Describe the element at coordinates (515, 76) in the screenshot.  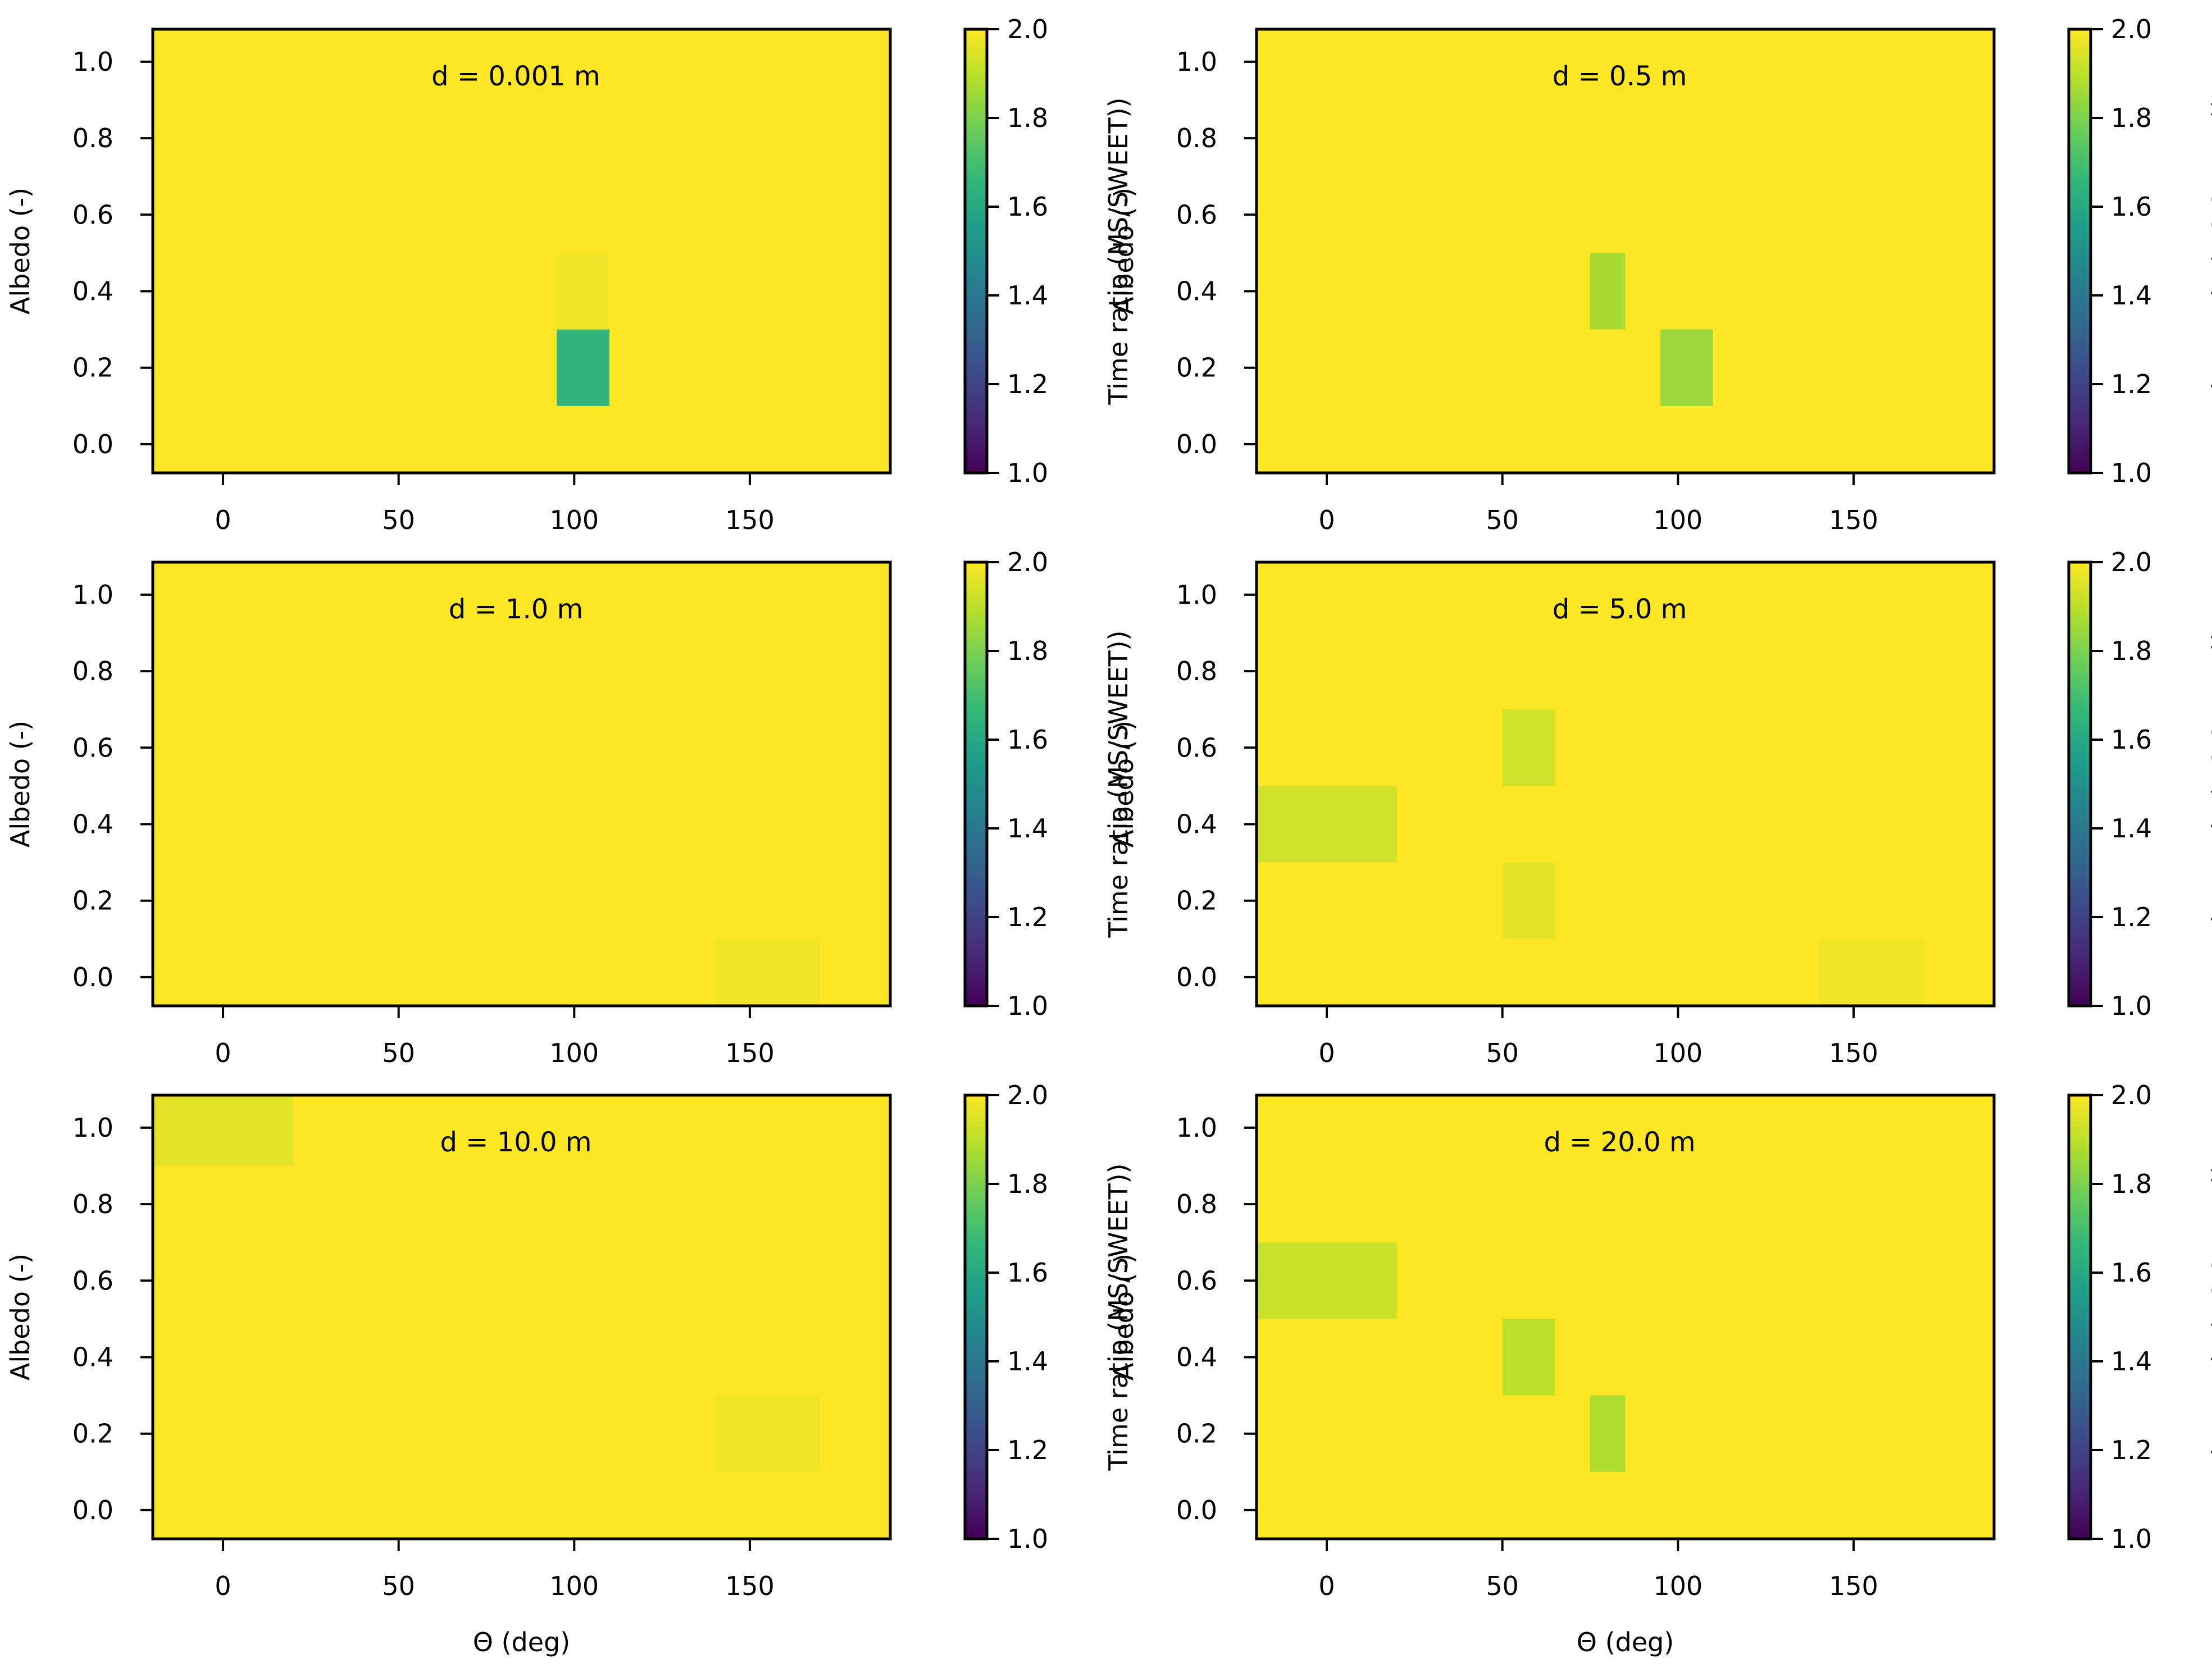
I see `panel-title: d = 0.001 m` at that location.